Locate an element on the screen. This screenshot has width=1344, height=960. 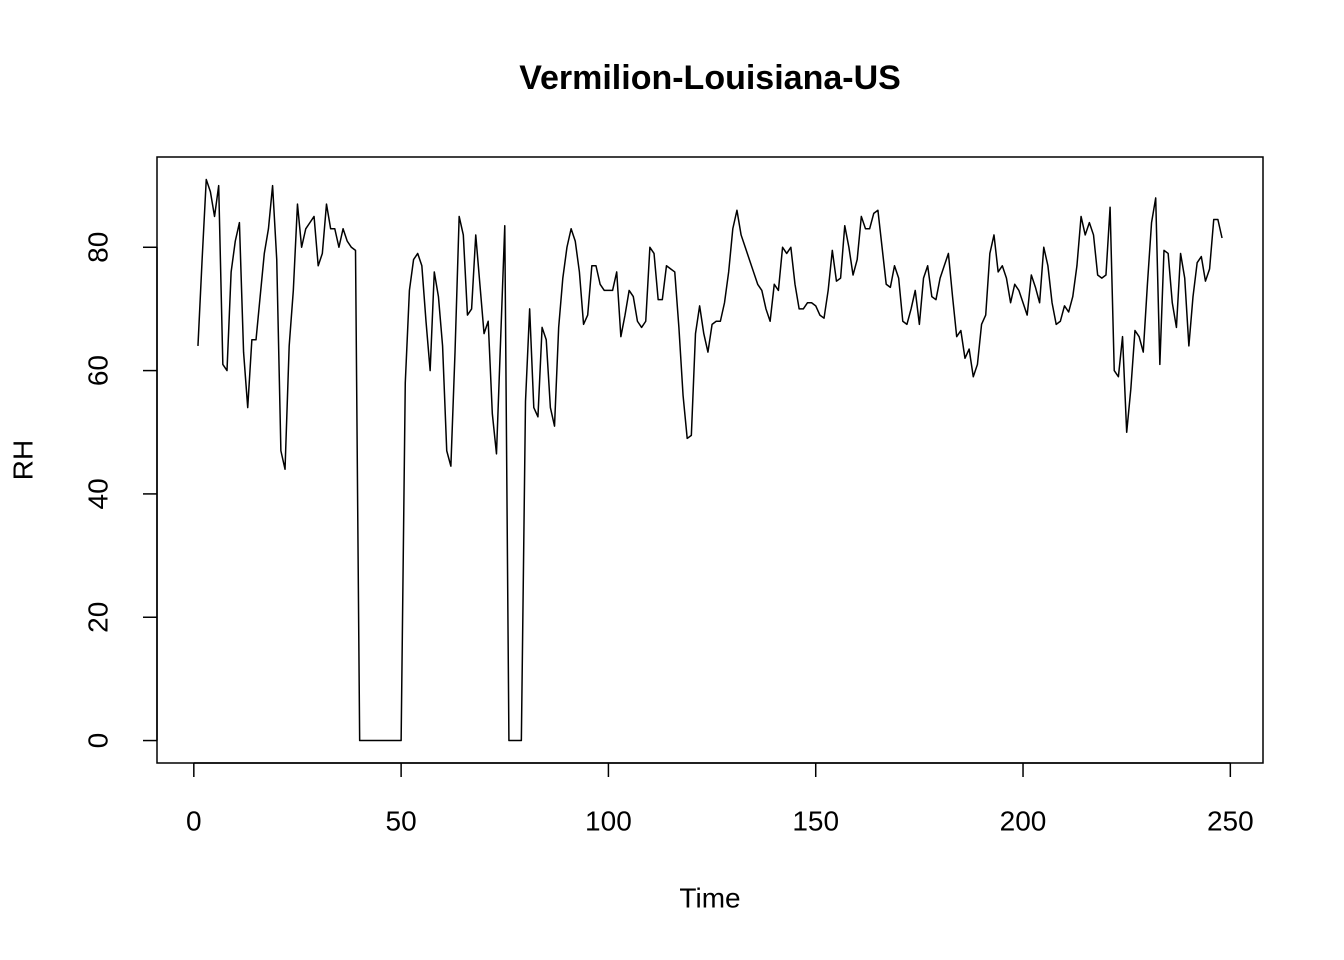
x-tick-label: 150 is located at coordinates (815, 820).